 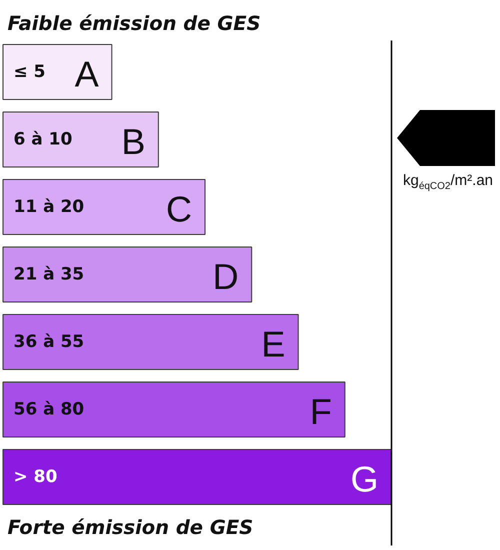 What do you see at coordinates (273, 344) in the screenshot?
I see `y-tick-label: E` at bounding box center [273, 344].